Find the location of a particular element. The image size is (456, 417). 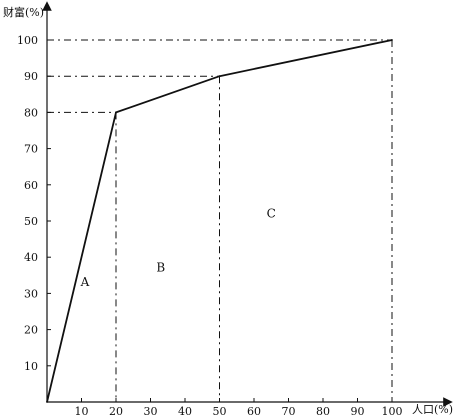

y-tick-label-1: 20 is located at coordinates (31, 330).